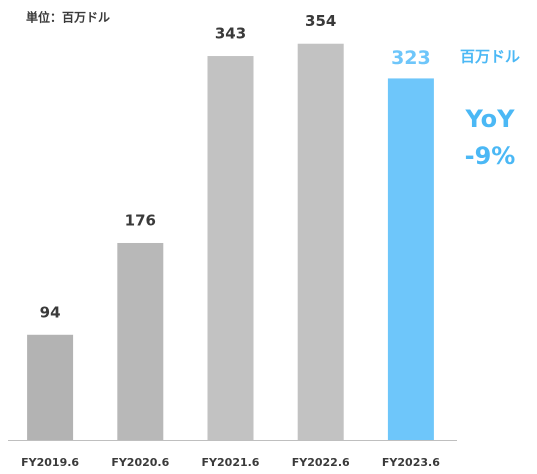  I want to click on value-label: 354, so click(320, 21).